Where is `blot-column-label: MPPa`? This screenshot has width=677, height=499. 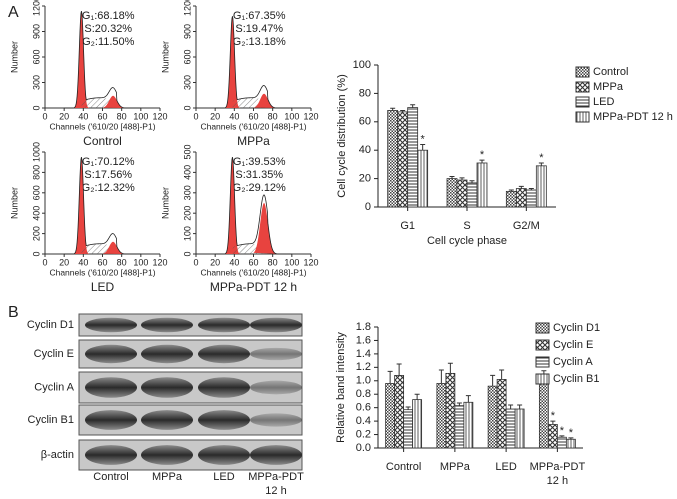
blot-column-label: MPPa is located at coordinates (167, 477).